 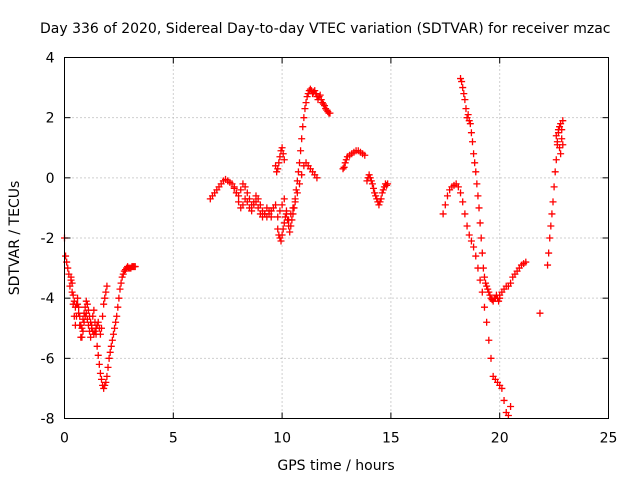 What do you see at coordinates (282, 439) in the screenshot?
I see `x-tick-label: 10` at bounding box center [282, 439].